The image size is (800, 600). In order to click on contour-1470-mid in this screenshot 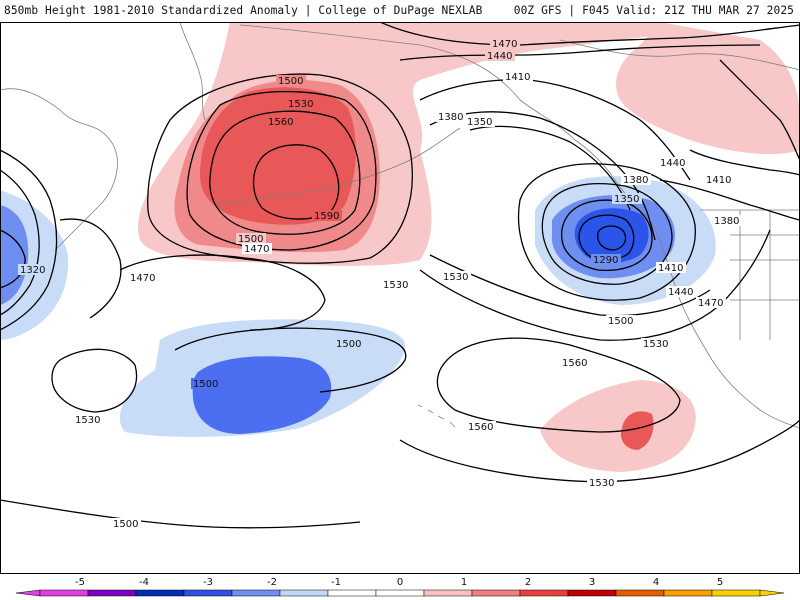, I will do `click(222, 292)`.